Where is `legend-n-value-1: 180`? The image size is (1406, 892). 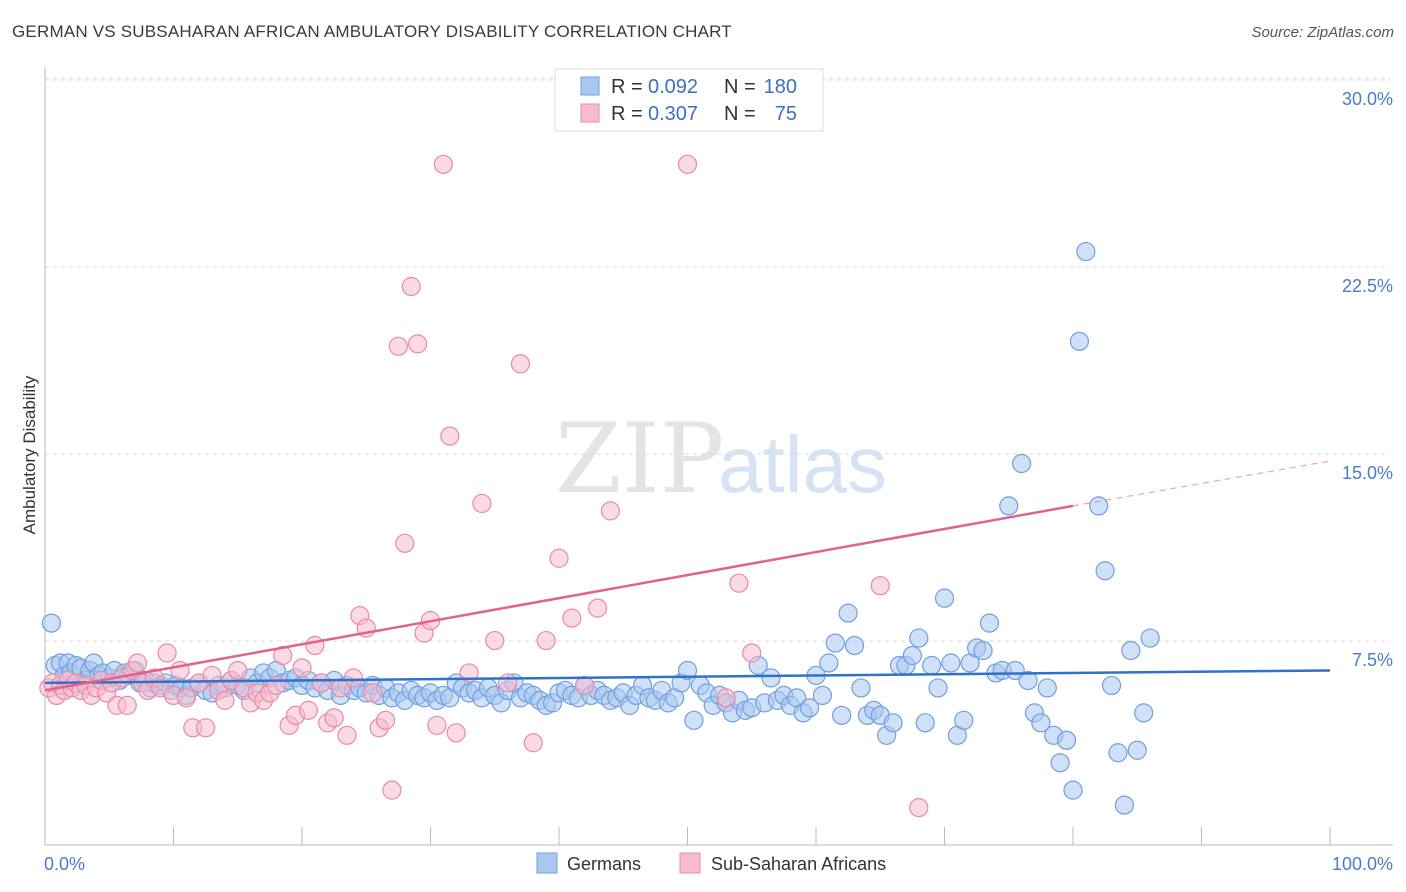
legend-n-value-1: 180 is located at coordinates (780, 87).